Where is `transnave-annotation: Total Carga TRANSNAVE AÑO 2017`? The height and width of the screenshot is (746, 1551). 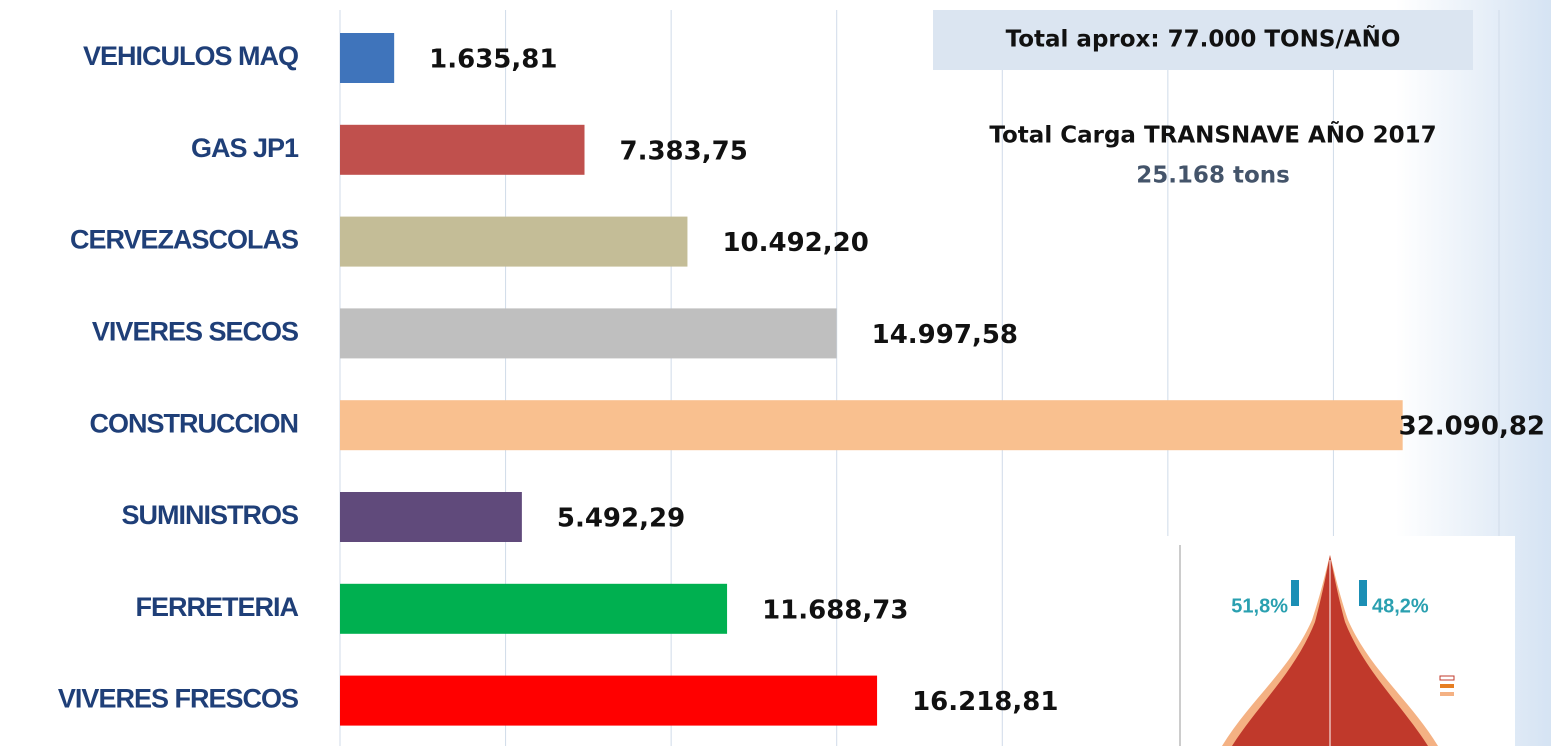 transnave-annotation: Total Carga TRANSNAVE AÑO 2017 is located at coordinates (1212, 135).